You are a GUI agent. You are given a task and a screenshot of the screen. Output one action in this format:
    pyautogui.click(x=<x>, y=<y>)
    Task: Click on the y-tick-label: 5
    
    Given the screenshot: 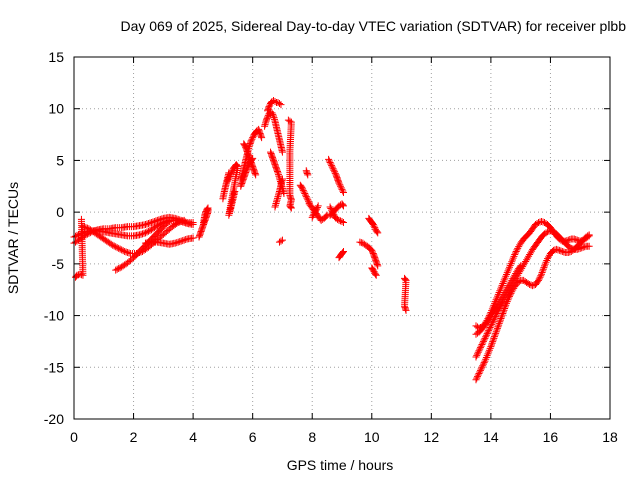 What is the action you would take?
    pyautogui.click(x=60, y=160)
    